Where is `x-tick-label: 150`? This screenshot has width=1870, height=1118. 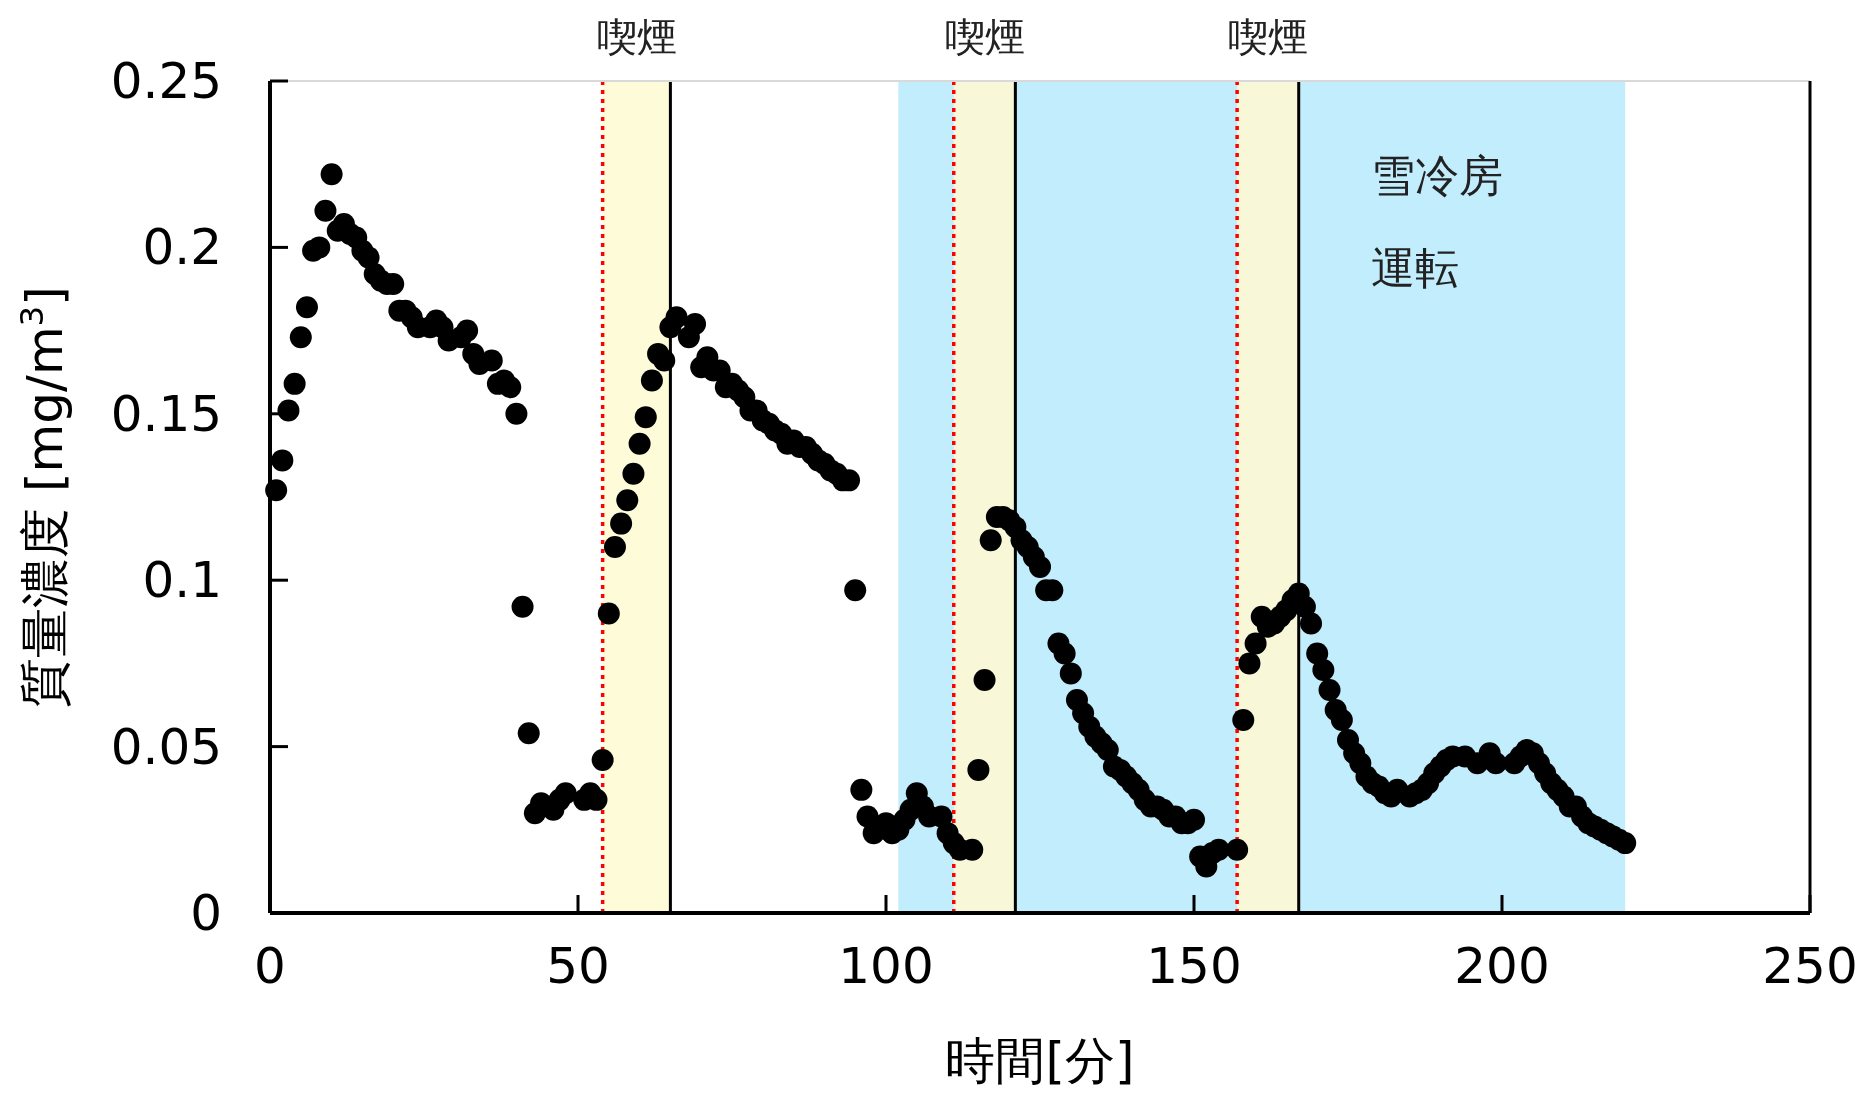 x-tick-label: 150 is located at coordinates (1194, 966).